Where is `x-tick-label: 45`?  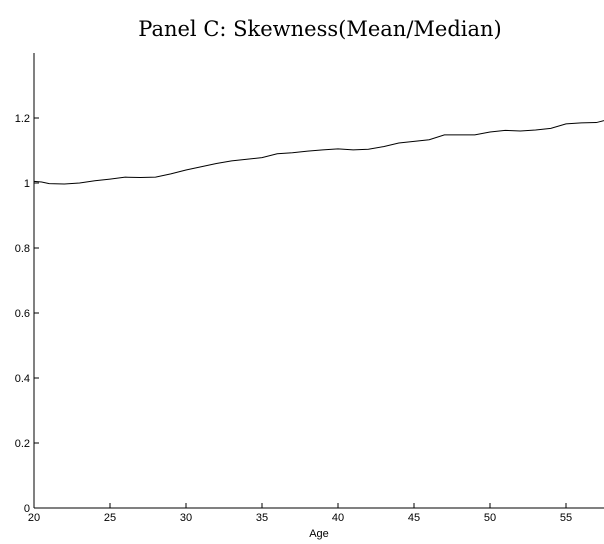
x-tick-label: 45 is located at coordinates (414, 518).